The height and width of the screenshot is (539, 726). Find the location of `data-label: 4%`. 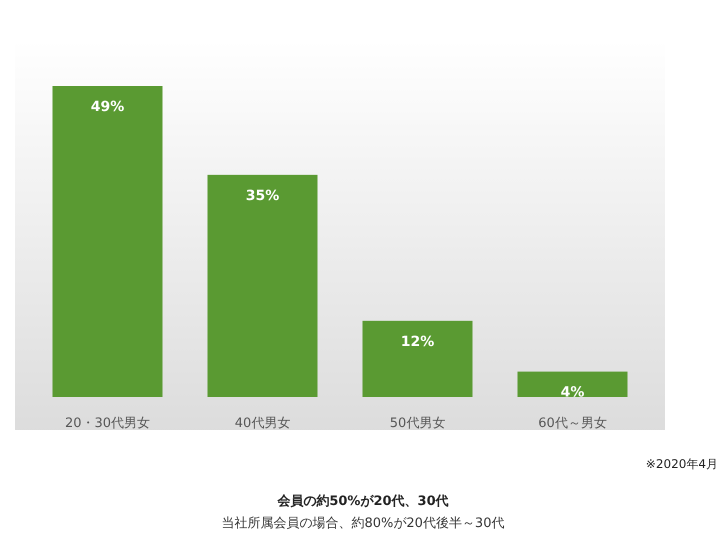

data-label: 4% is located at coordinates (572, 392).